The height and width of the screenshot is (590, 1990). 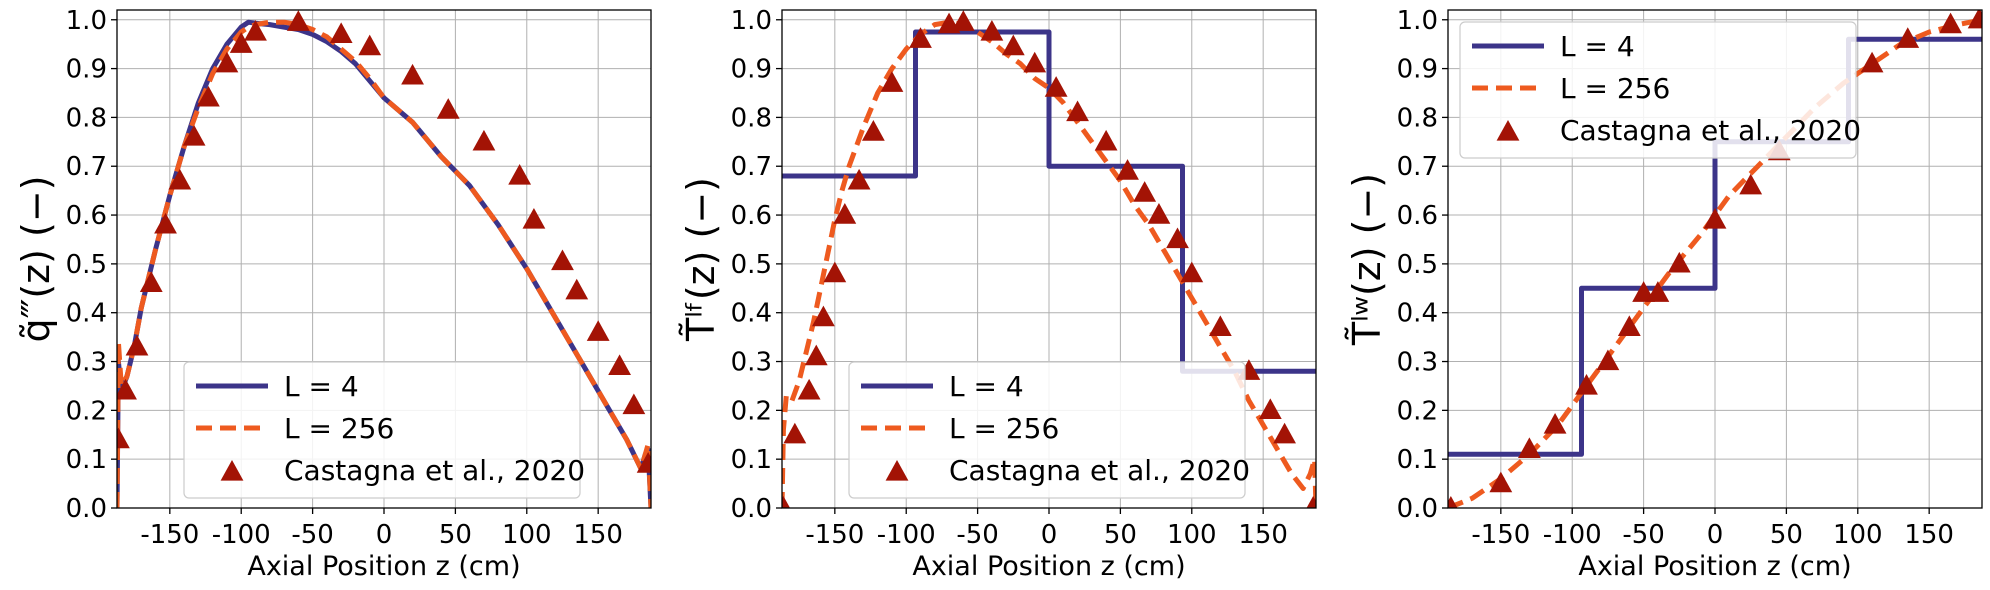 I want to click on x-tick-label: 100, so click(x=1858, y=535).